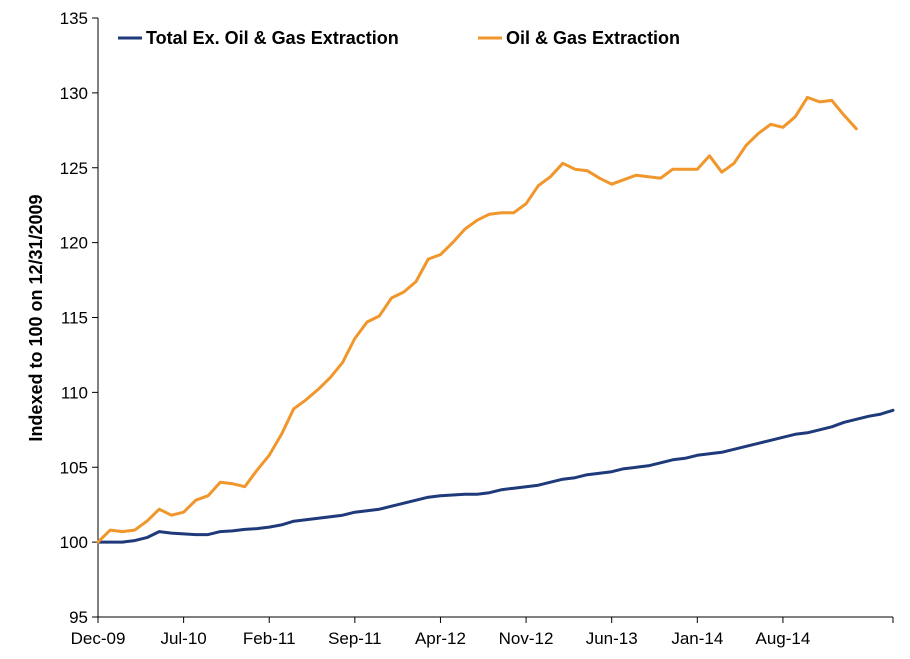  I want to click on y-tick-label: 95, so click(78, 617).